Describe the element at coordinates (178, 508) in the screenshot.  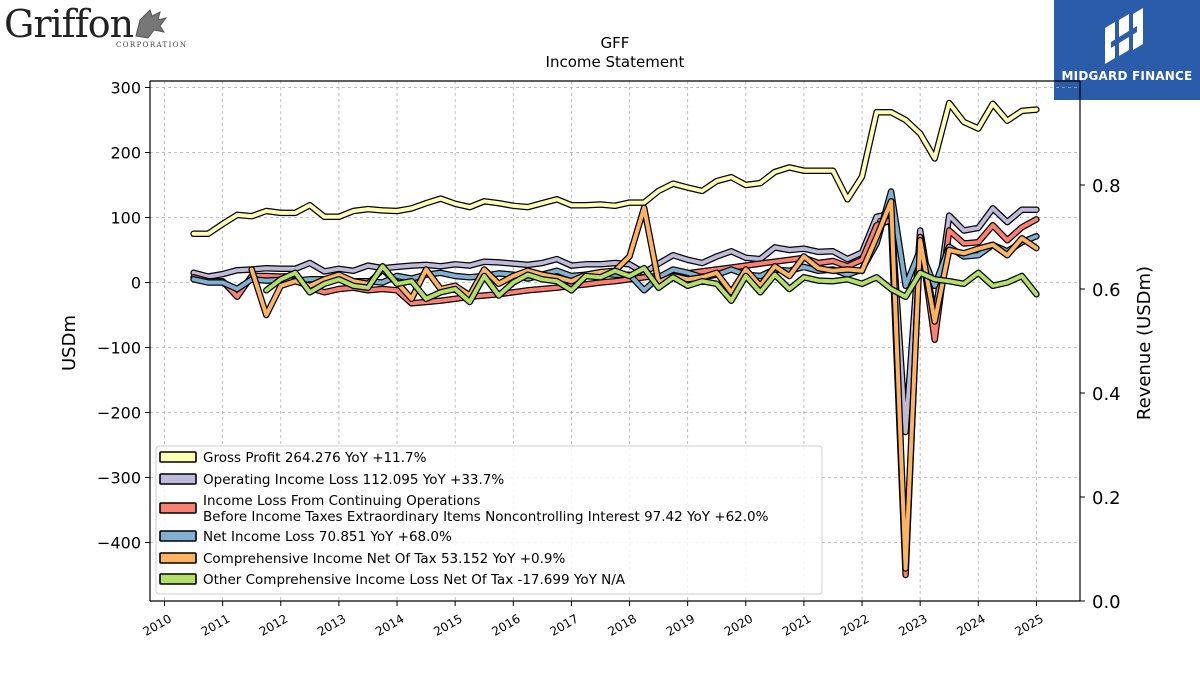
I see `legend-swatch-pretax` at that location.